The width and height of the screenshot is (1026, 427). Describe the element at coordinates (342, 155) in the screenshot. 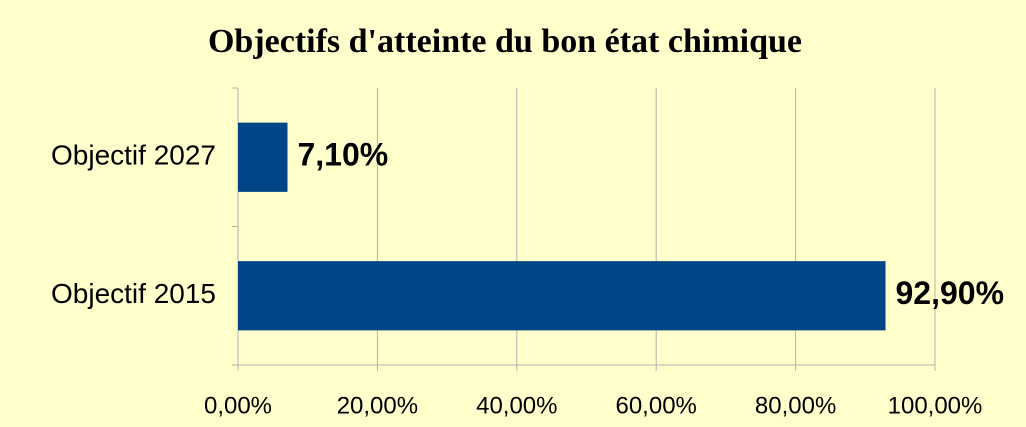

I see `data-label: 7,10%` at that location.